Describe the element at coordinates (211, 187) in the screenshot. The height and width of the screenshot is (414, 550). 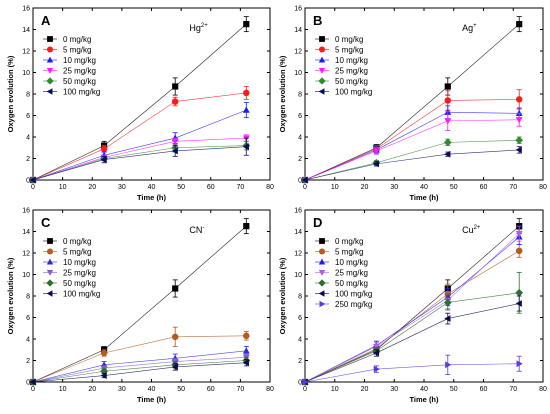
I see `x-tick-label: 60` at that location.